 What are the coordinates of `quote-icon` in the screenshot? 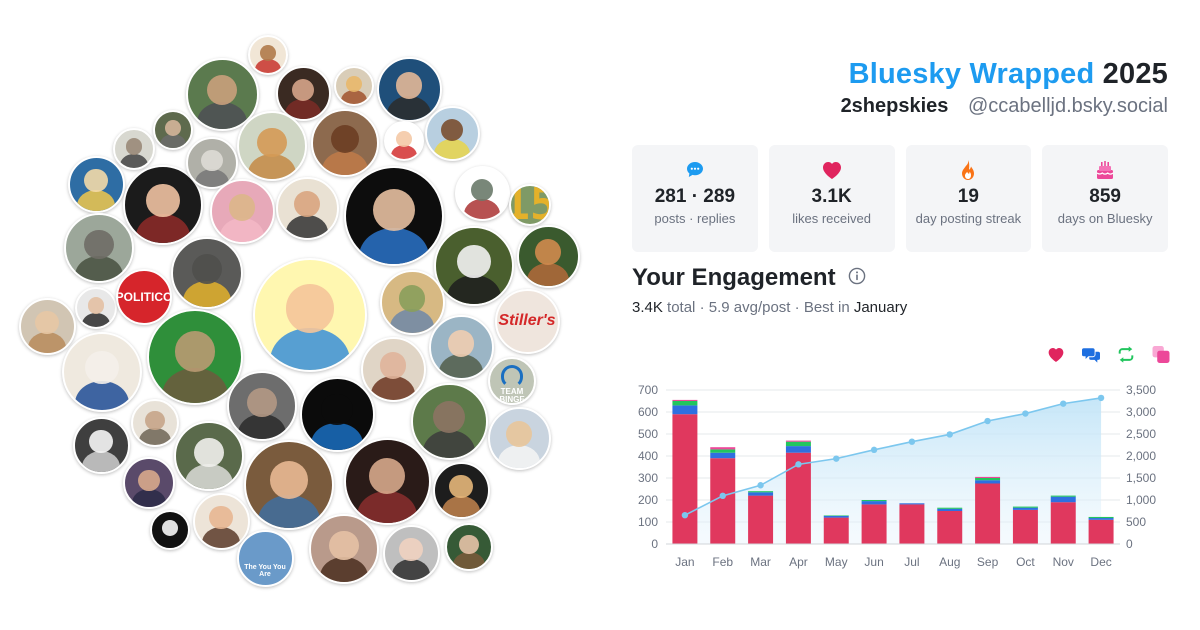 It's located at (1161, 355).